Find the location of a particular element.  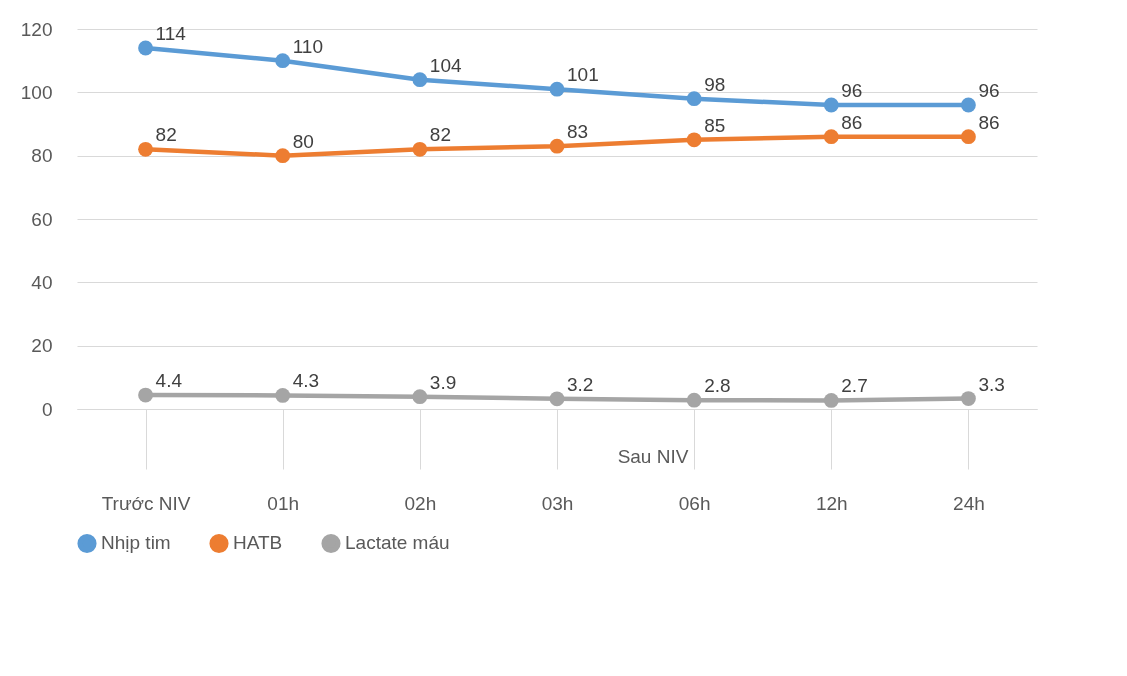

legend-label: HATB is located at coordinates (258, 543).